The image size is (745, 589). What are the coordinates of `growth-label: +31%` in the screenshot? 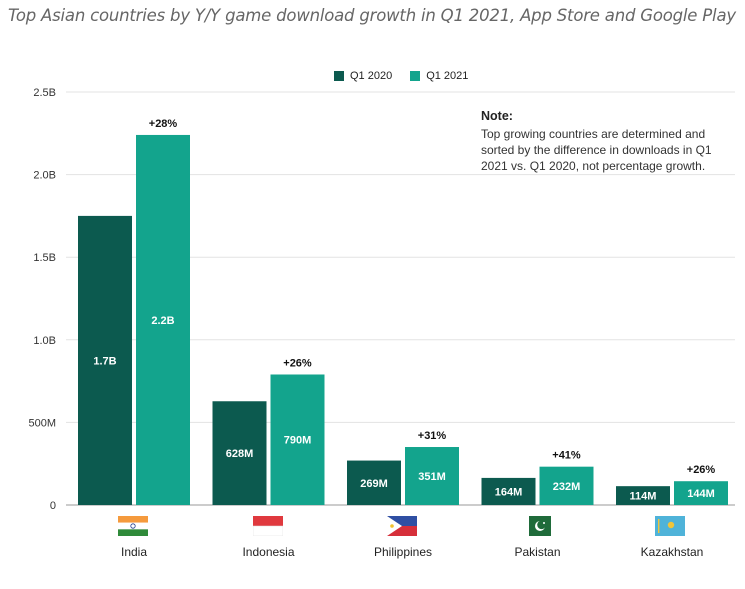 It's located at (432, 436).